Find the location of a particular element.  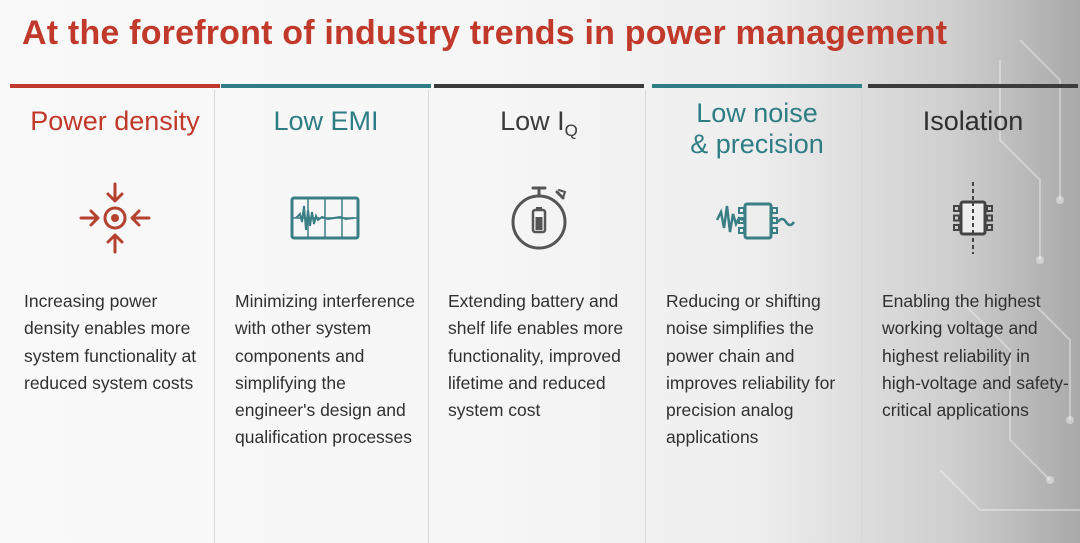

converging-arrows-icon is located at coordinates (115, 218).